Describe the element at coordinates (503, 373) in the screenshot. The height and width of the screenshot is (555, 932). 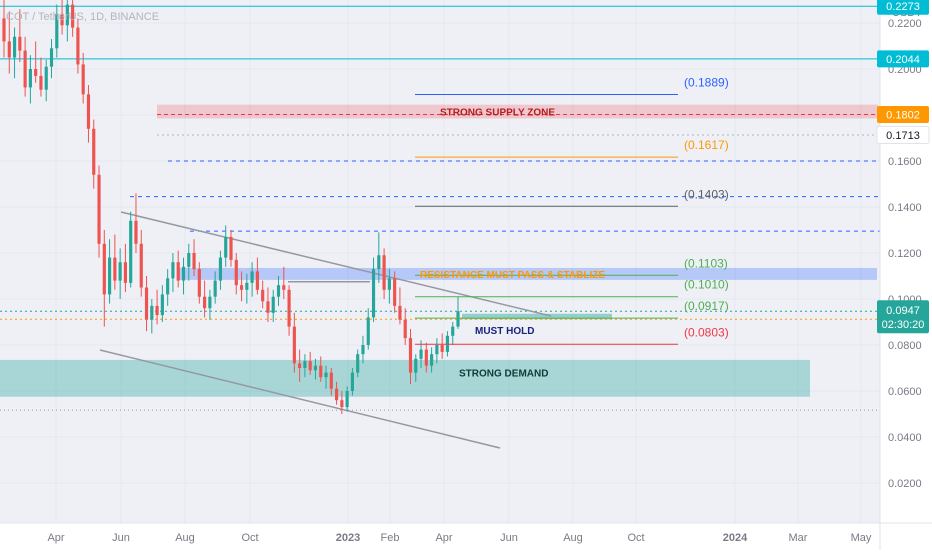
I see `zone-label: STRONG DEMAND` at that location.